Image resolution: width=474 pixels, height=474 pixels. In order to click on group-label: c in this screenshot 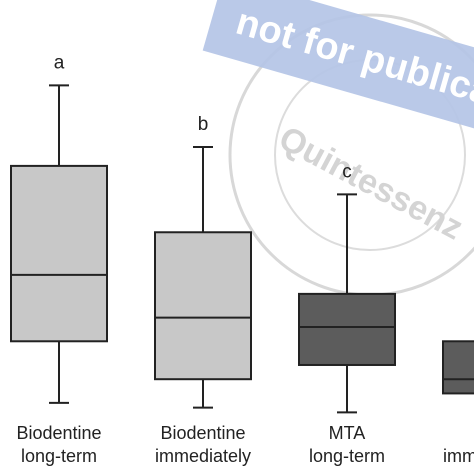, I will do `click(347, 171)`.